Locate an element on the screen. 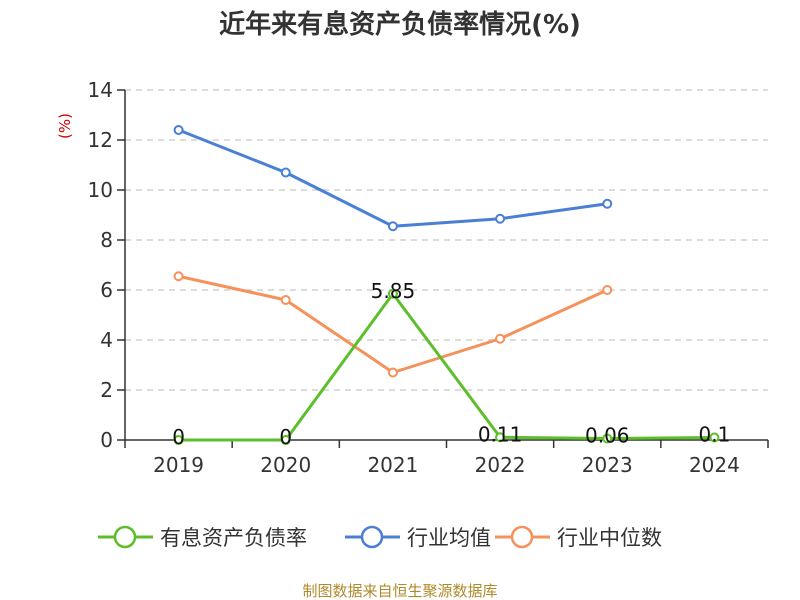  y-tick-label: 0 is located at coordinates (106, 440).